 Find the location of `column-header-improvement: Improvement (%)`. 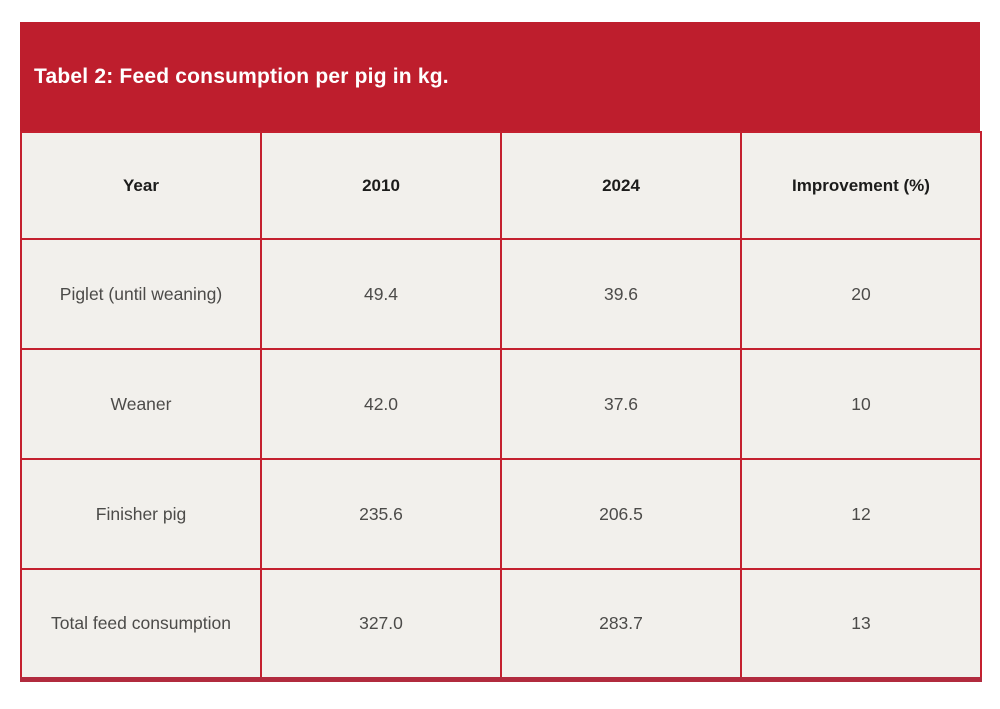

column-header-improvement: Improvement (%) is located at coordinates (861, 185).